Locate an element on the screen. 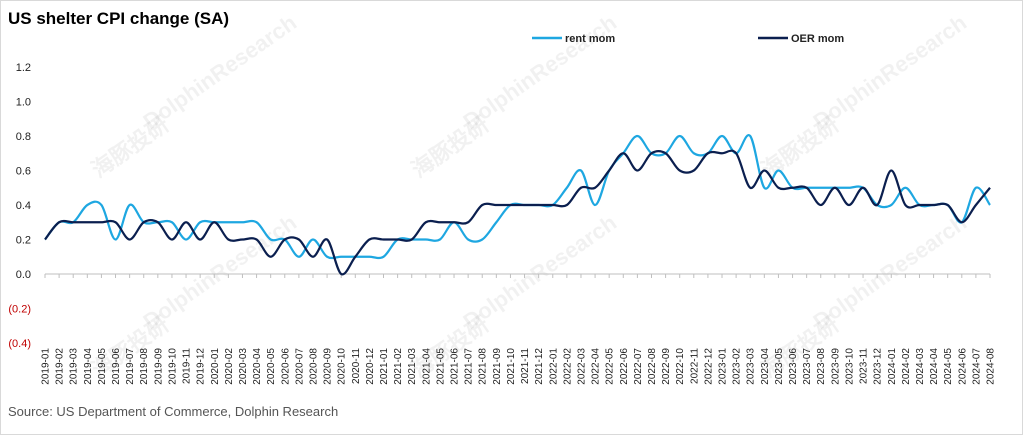  x-tick-label: 2020-10 is located at coordinates (342, 366).